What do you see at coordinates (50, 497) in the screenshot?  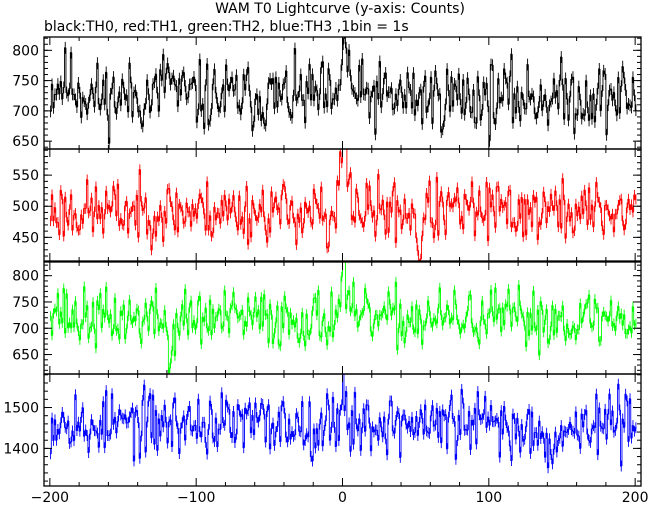 I see `x-tick-label: −200` at bounding box center [50, 497].